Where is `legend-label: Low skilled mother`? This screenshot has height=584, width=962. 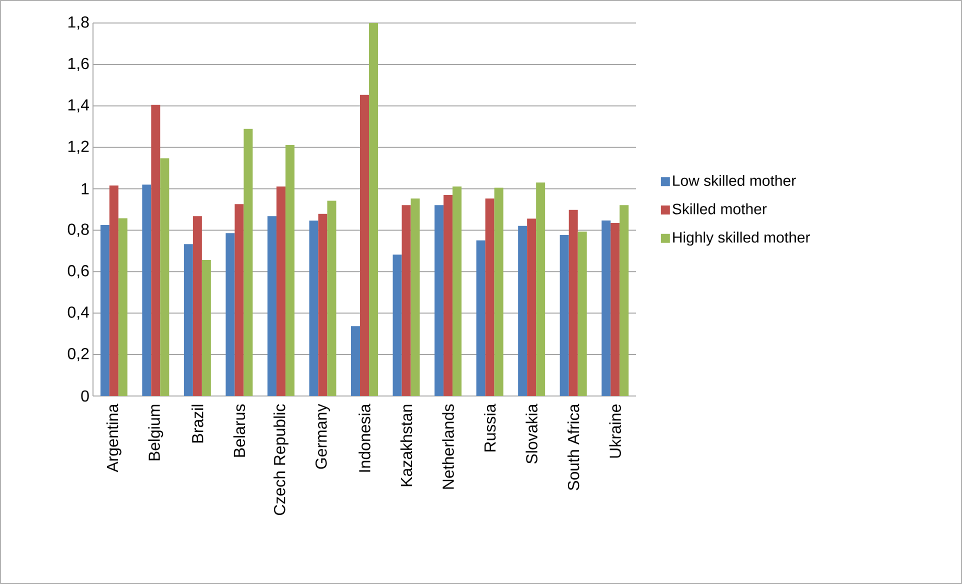
legend-label: Low skilled mother is located at coordinates (734, 180).